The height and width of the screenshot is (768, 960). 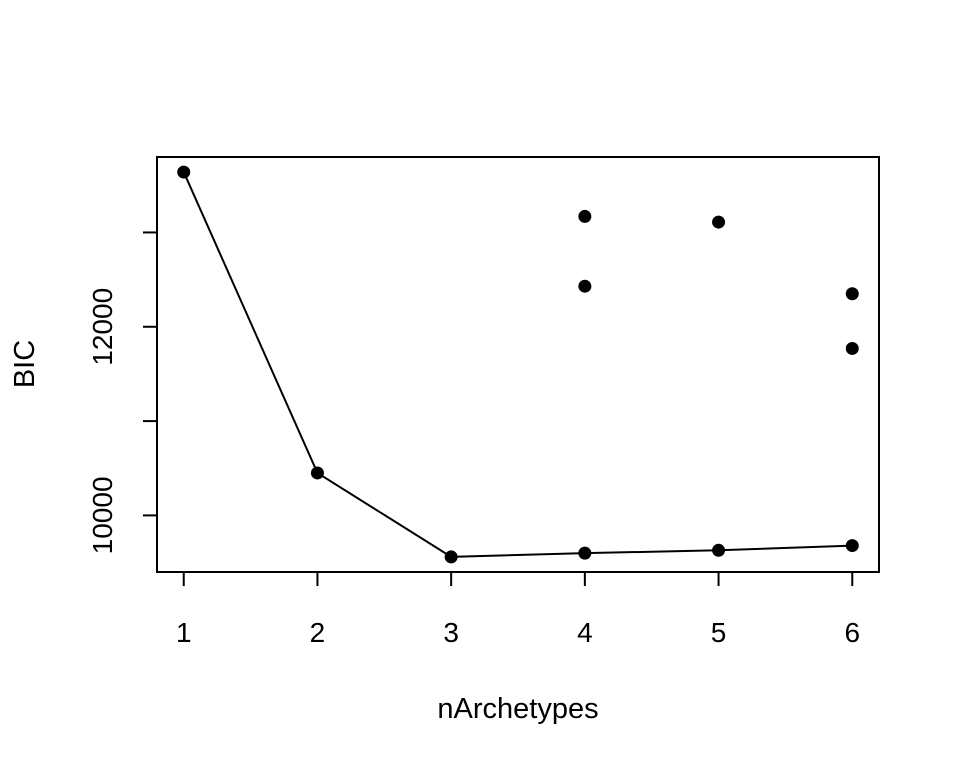 What do you see at coordinates (184, 632) in the screenshot?
I see `x-tick-label: 1` at bounding box center [184, 632].